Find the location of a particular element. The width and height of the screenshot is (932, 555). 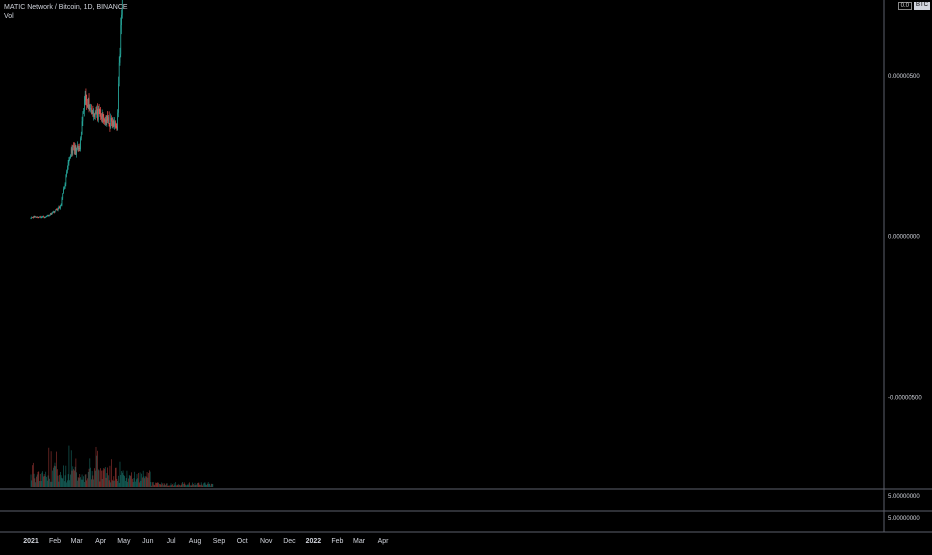

volume-bars is located at coordinates (122, 466).